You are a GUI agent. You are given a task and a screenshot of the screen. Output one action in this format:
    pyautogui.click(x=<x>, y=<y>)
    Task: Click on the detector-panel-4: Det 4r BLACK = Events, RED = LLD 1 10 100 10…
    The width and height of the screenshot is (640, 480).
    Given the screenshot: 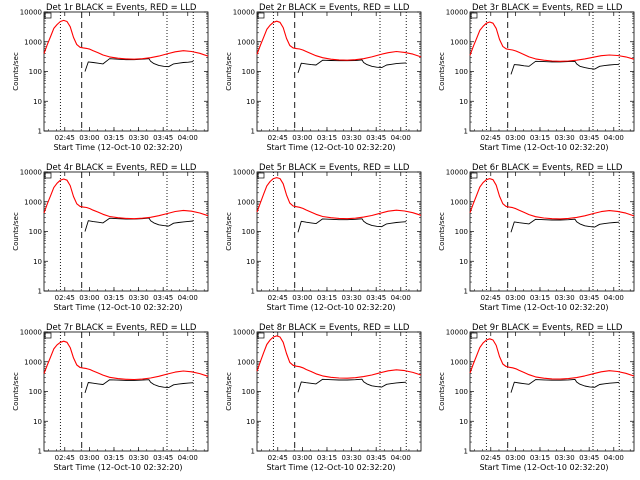 What is the action you would take?
    pyautogui.click(x=106, y=240)
    